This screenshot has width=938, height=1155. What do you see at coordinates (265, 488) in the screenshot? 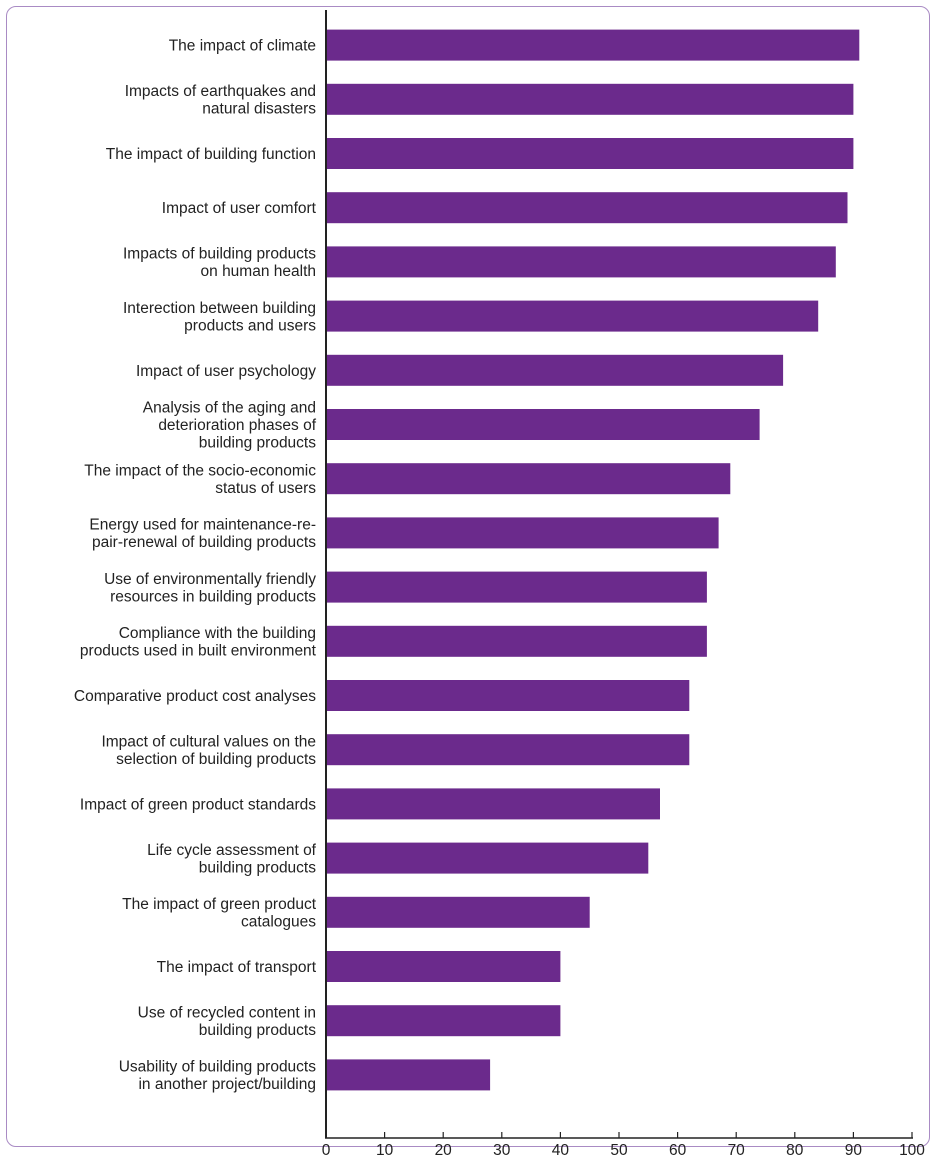
I see `category-label-line: status of users` at bounding box center [265, 488].